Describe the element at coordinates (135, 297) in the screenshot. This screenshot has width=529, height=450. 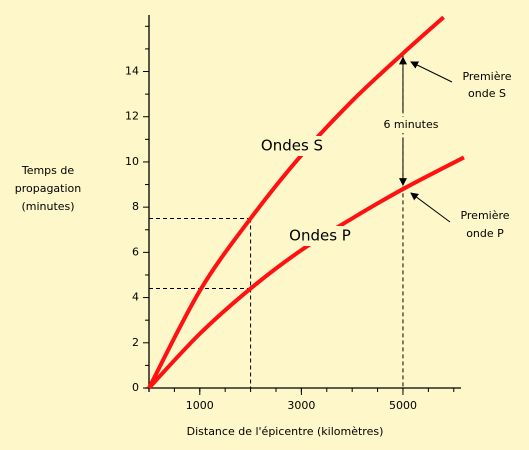
I see `y-tick-label: 4` at that location.